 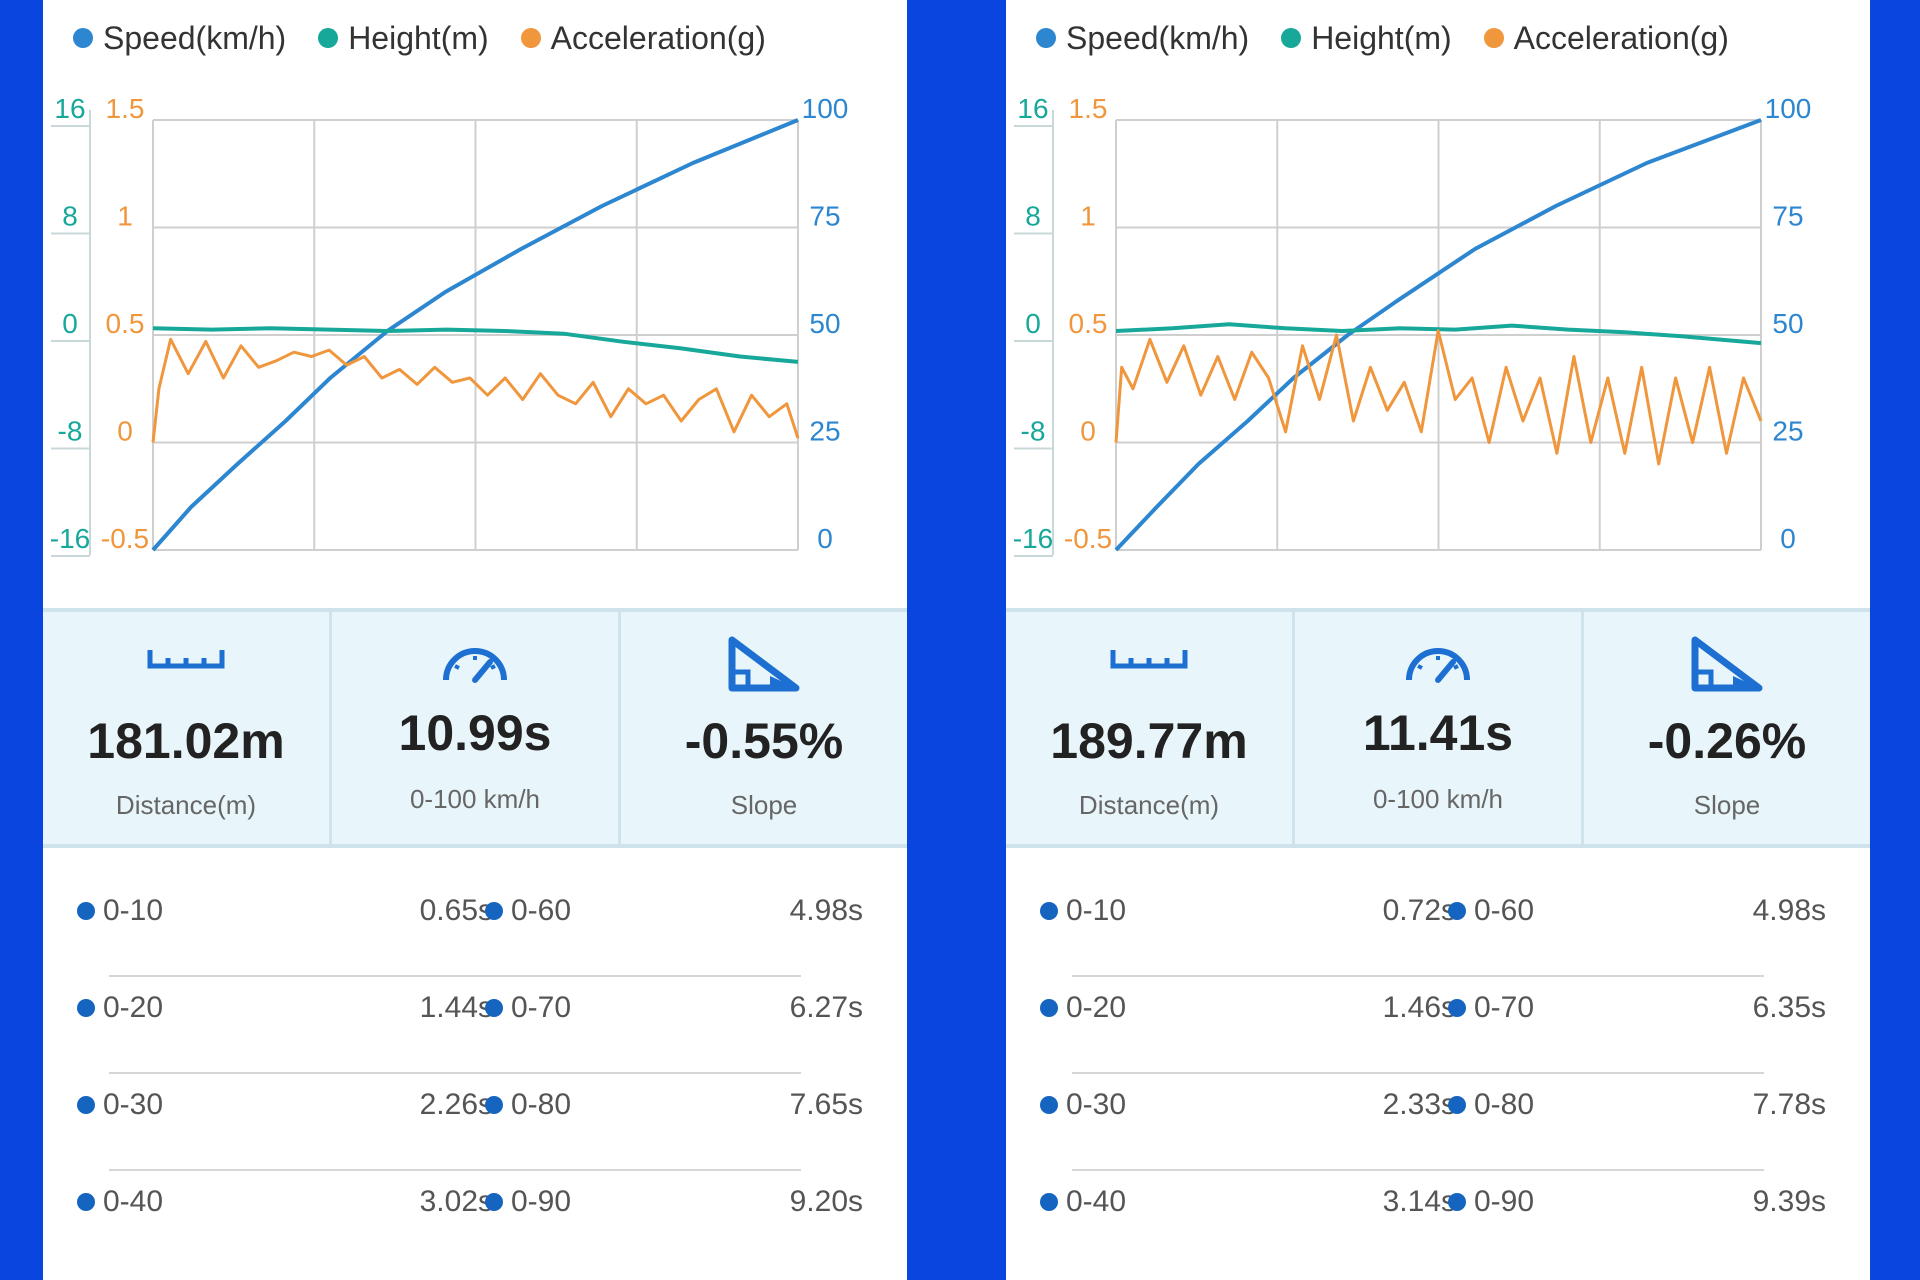 I want to click on split-label: 0-10, so click(x=1083, y=911).